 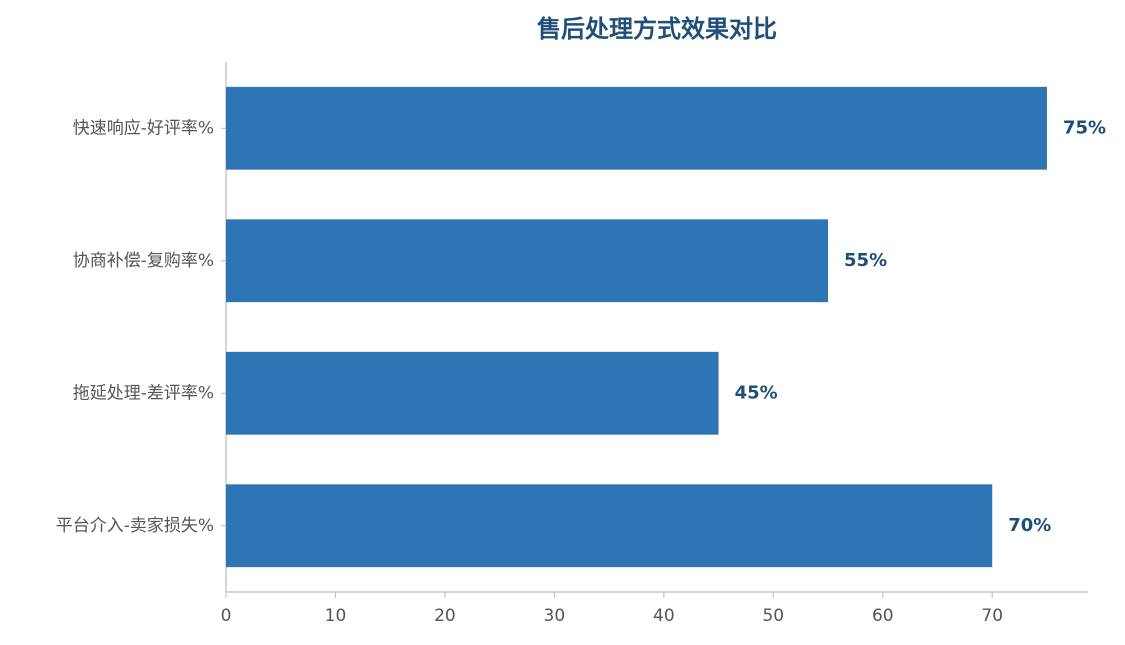 What do you see at coordinates (555, 616) in the screenshot?
I see `x-tick-label: 30` at bounding box center [555, 616].